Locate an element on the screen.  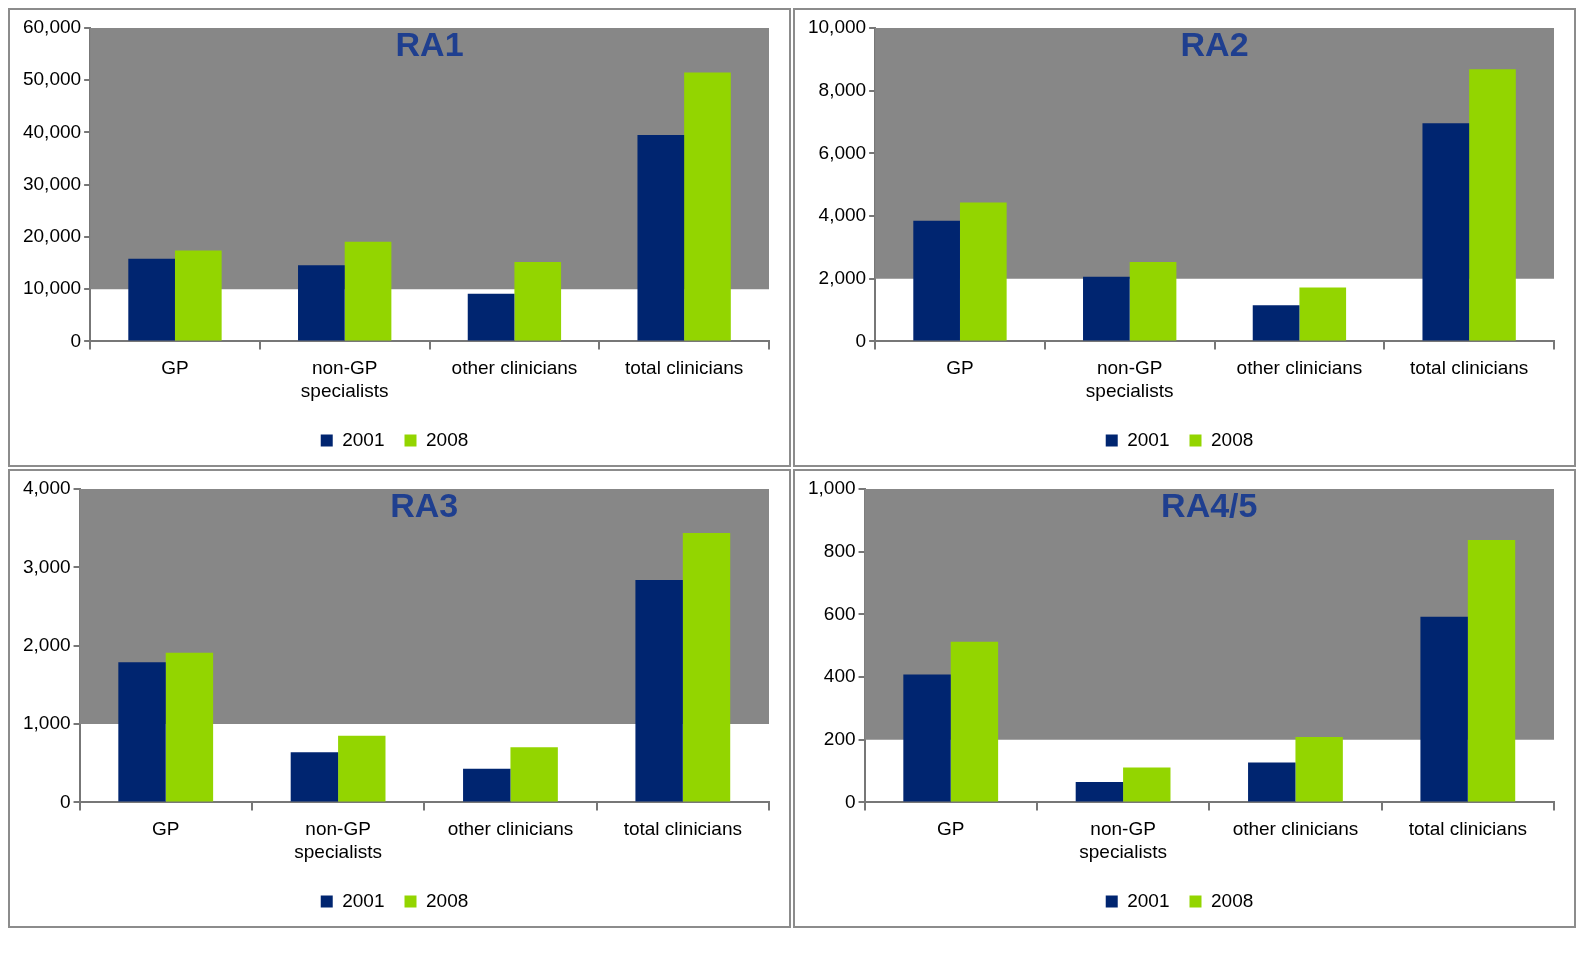
y-tick-label: 800 is located at coordinates (839, 550).